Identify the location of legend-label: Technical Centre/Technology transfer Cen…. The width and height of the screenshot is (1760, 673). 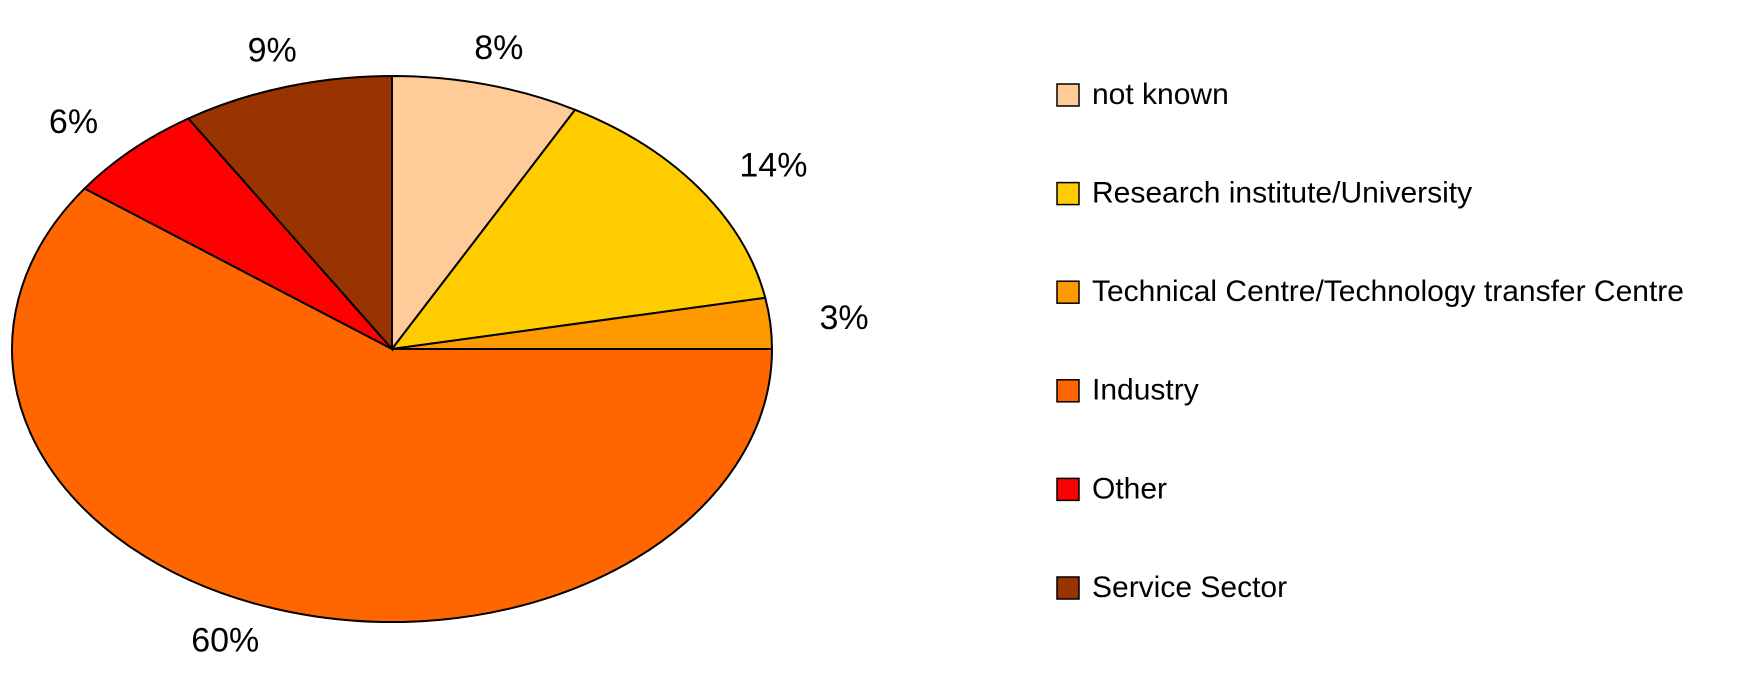
(1388, 291).